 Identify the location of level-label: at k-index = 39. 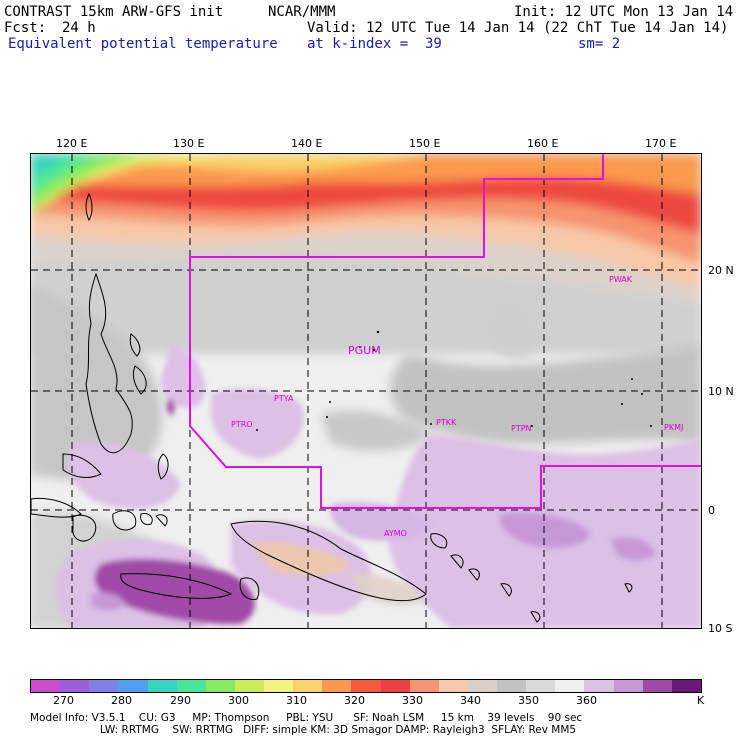
(374, 44).